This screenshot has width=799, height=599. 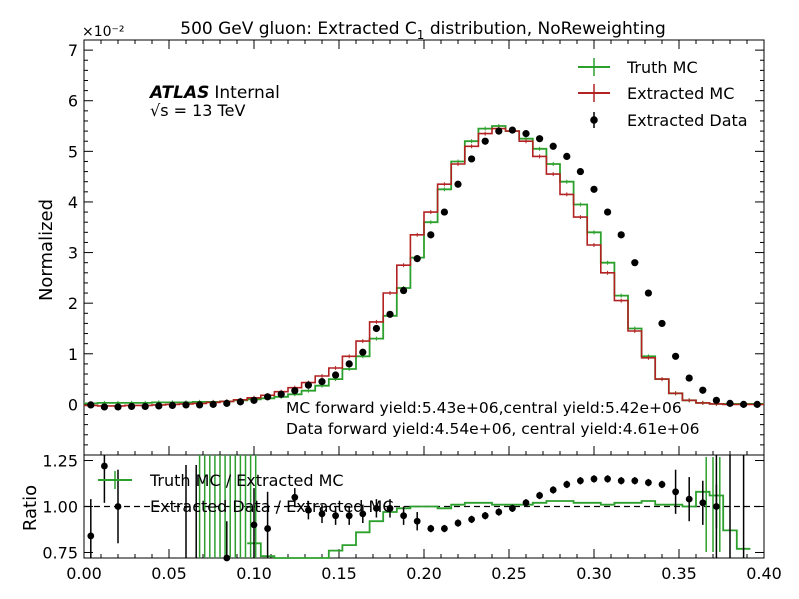 I want to click on x-tick-label: 0.10, so click(x=254, y=573).